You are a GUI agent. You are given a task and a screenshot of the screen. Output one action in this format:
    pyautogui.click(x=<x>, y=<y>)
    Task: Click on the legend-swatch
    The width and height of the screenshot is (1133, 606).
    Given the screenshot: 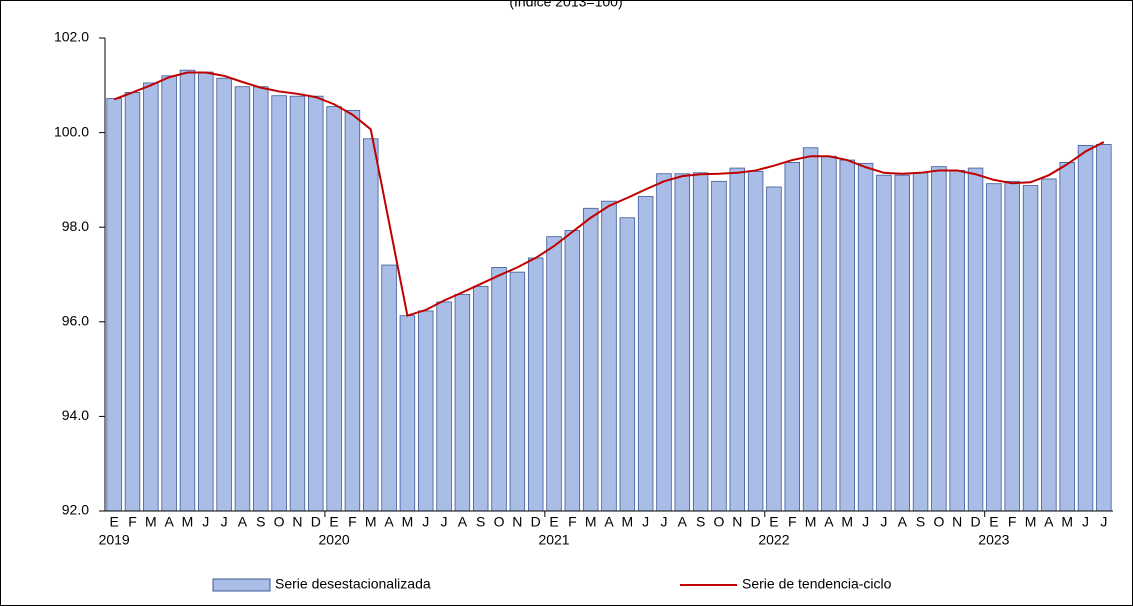 What is the action you would take?
    pyautogui.click(x=241, y=585)
    